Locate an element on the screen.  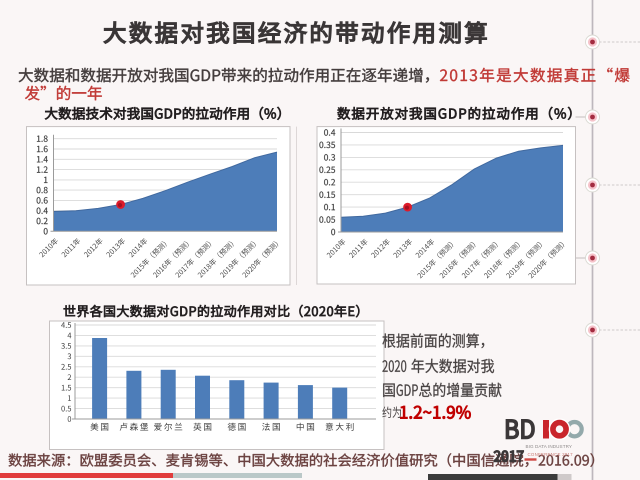
svg-text: BIG DATA INDUSTRY is located at coordinates (549, 446).